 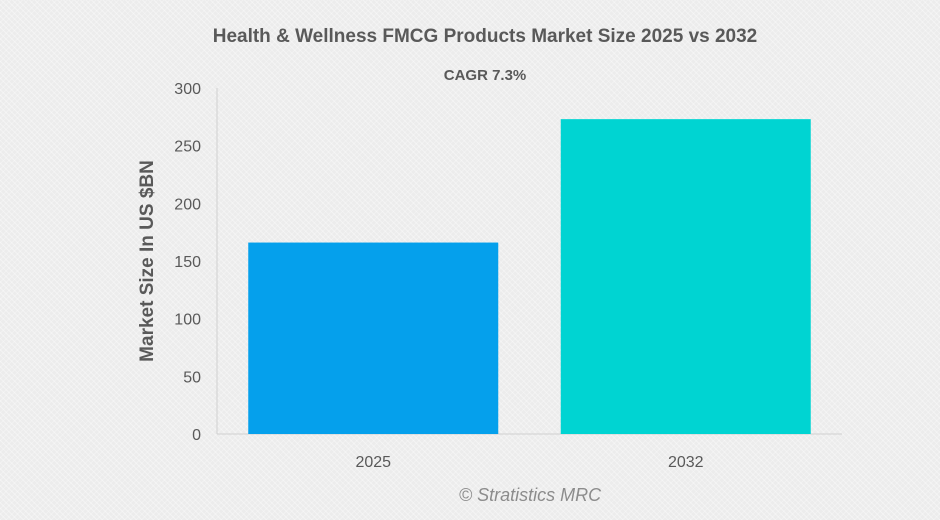 I want to click on x-tick-label: 2032, so click(x=686, y=462).